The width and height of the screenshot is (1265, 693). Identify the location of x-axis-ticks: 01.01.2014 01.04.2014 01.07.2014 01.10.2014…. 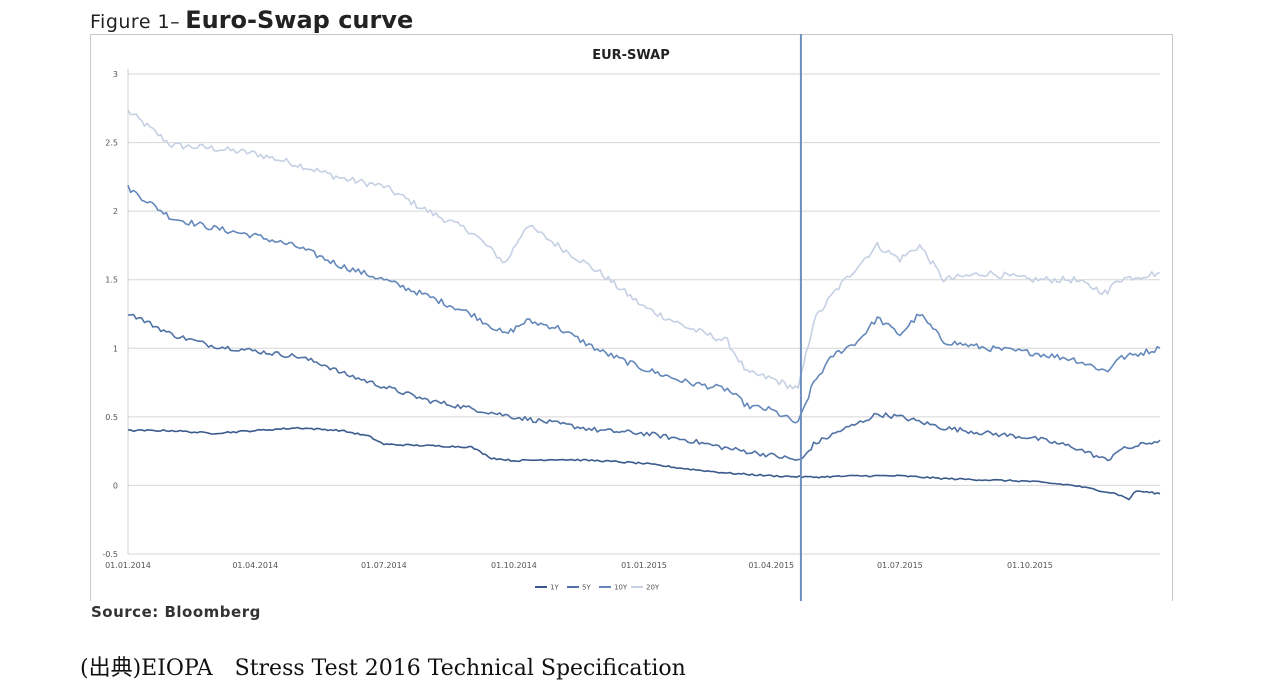
(579, 565).